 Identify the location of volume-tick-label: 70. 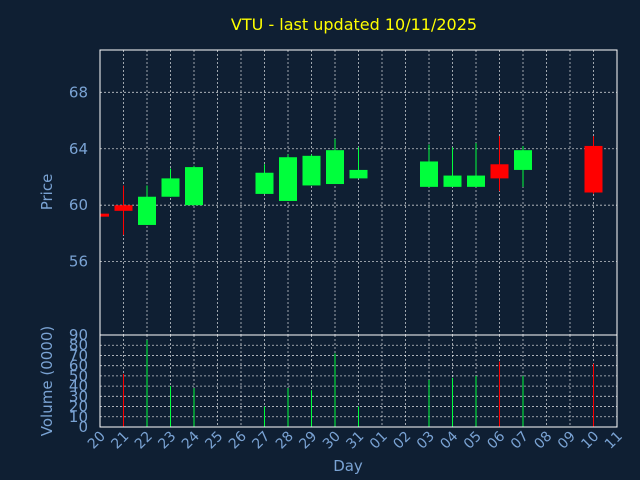
(78, 355).